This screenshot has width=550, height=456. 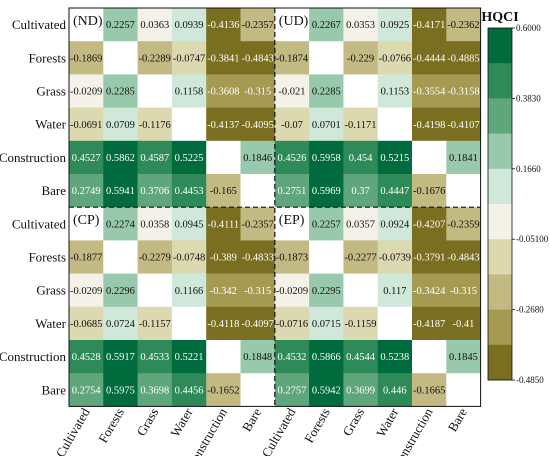 What do you see at coordinates (120, 390) in the screenshot?
I see `cell-value-label: 0.5975` at bounding box center [120, 390].